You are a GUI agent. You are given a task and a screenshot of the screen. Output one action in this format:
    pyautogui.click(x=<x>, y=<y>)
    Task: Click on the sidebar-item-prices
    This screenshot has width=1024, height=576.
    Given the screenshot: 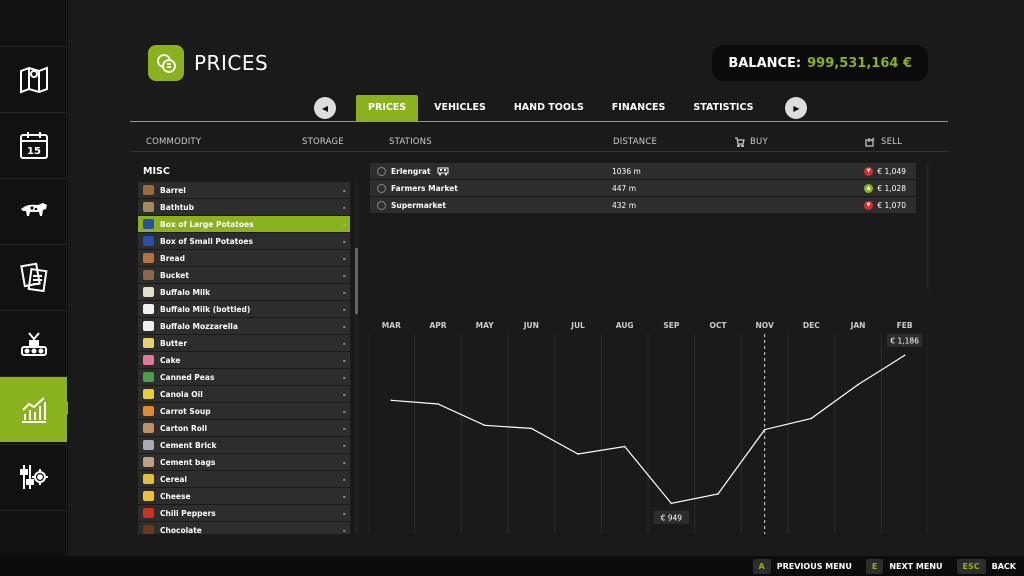 What is the action you would take?
    pyautogui.click(x=38, y=409)
    